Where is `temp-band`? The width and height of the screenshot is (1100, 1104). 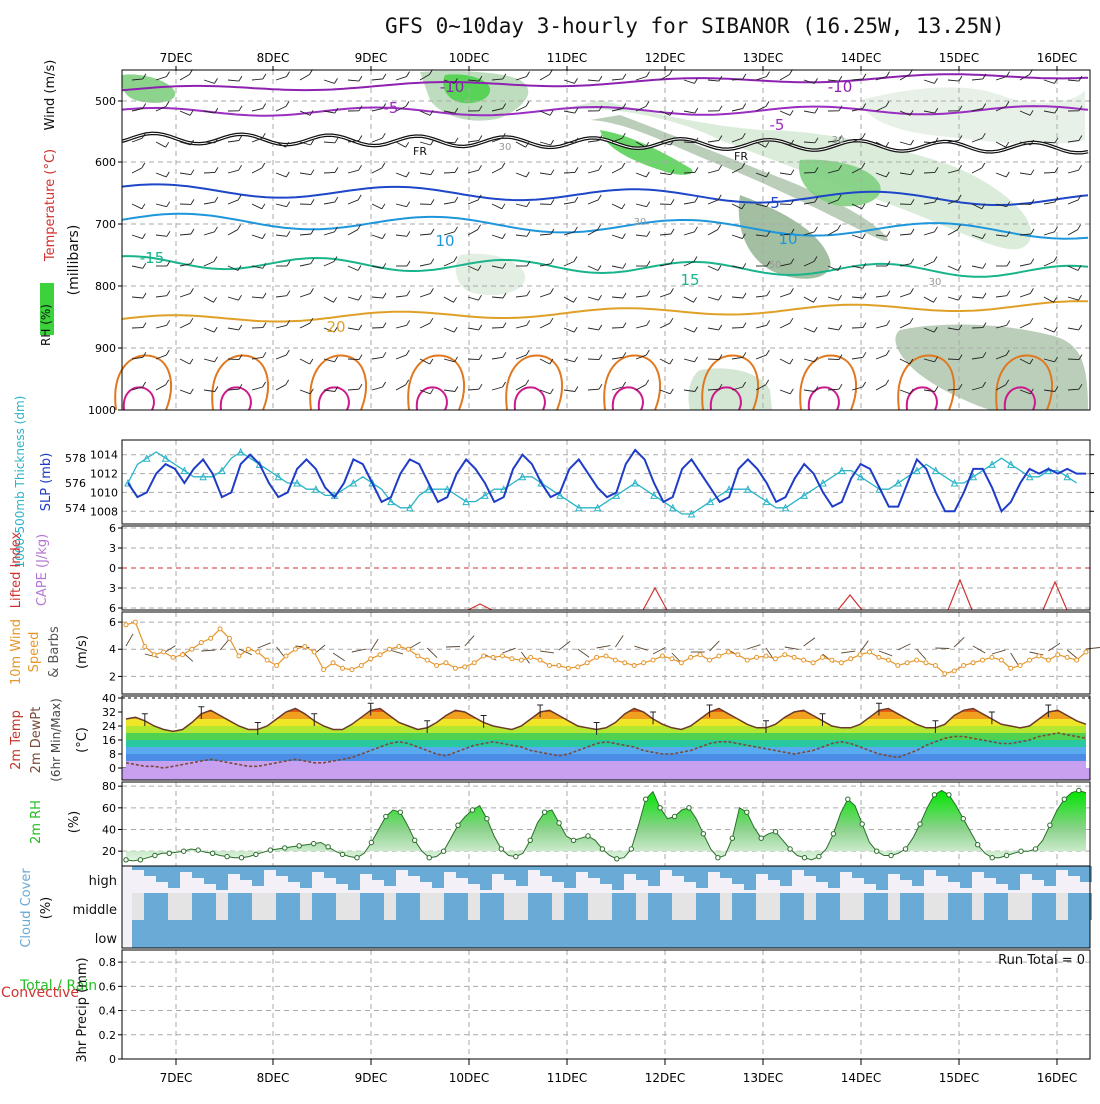 temp-band is located at coordinates (606, 757).